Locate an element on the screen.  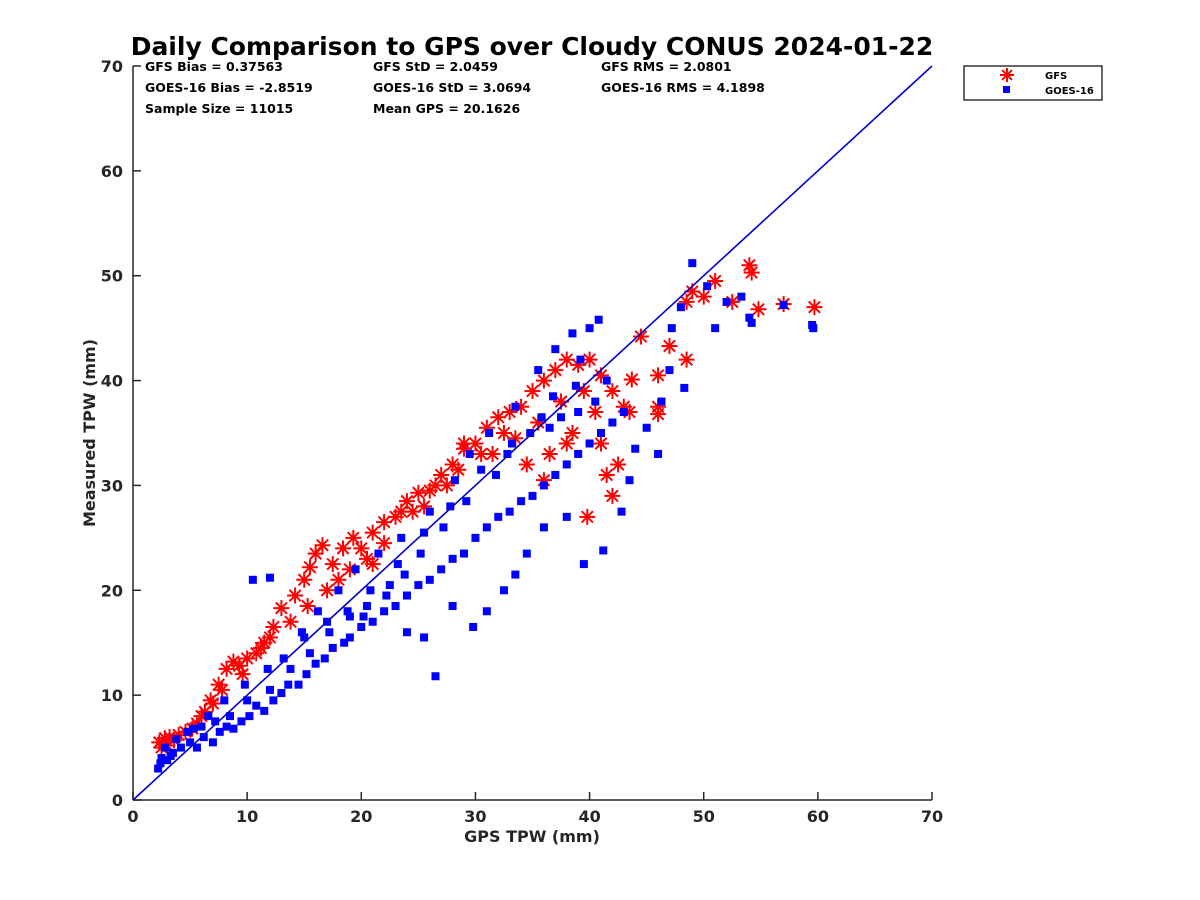
stat-goes-bias: GOES-16 Bias = -2.8519 is located at coordinates (229, 87).